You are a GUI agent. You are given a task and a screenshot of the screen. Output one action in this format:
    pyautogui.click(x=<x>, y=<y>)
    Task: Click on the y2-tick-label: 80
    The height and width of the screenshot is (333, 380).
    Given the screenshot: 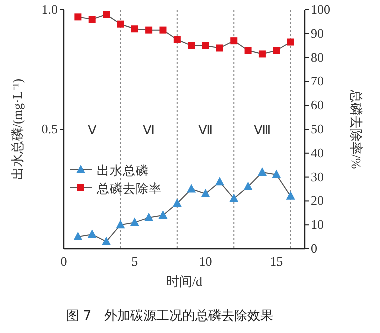 What is the action you would take?
    pyautogui.click(x=317, y=57)
    